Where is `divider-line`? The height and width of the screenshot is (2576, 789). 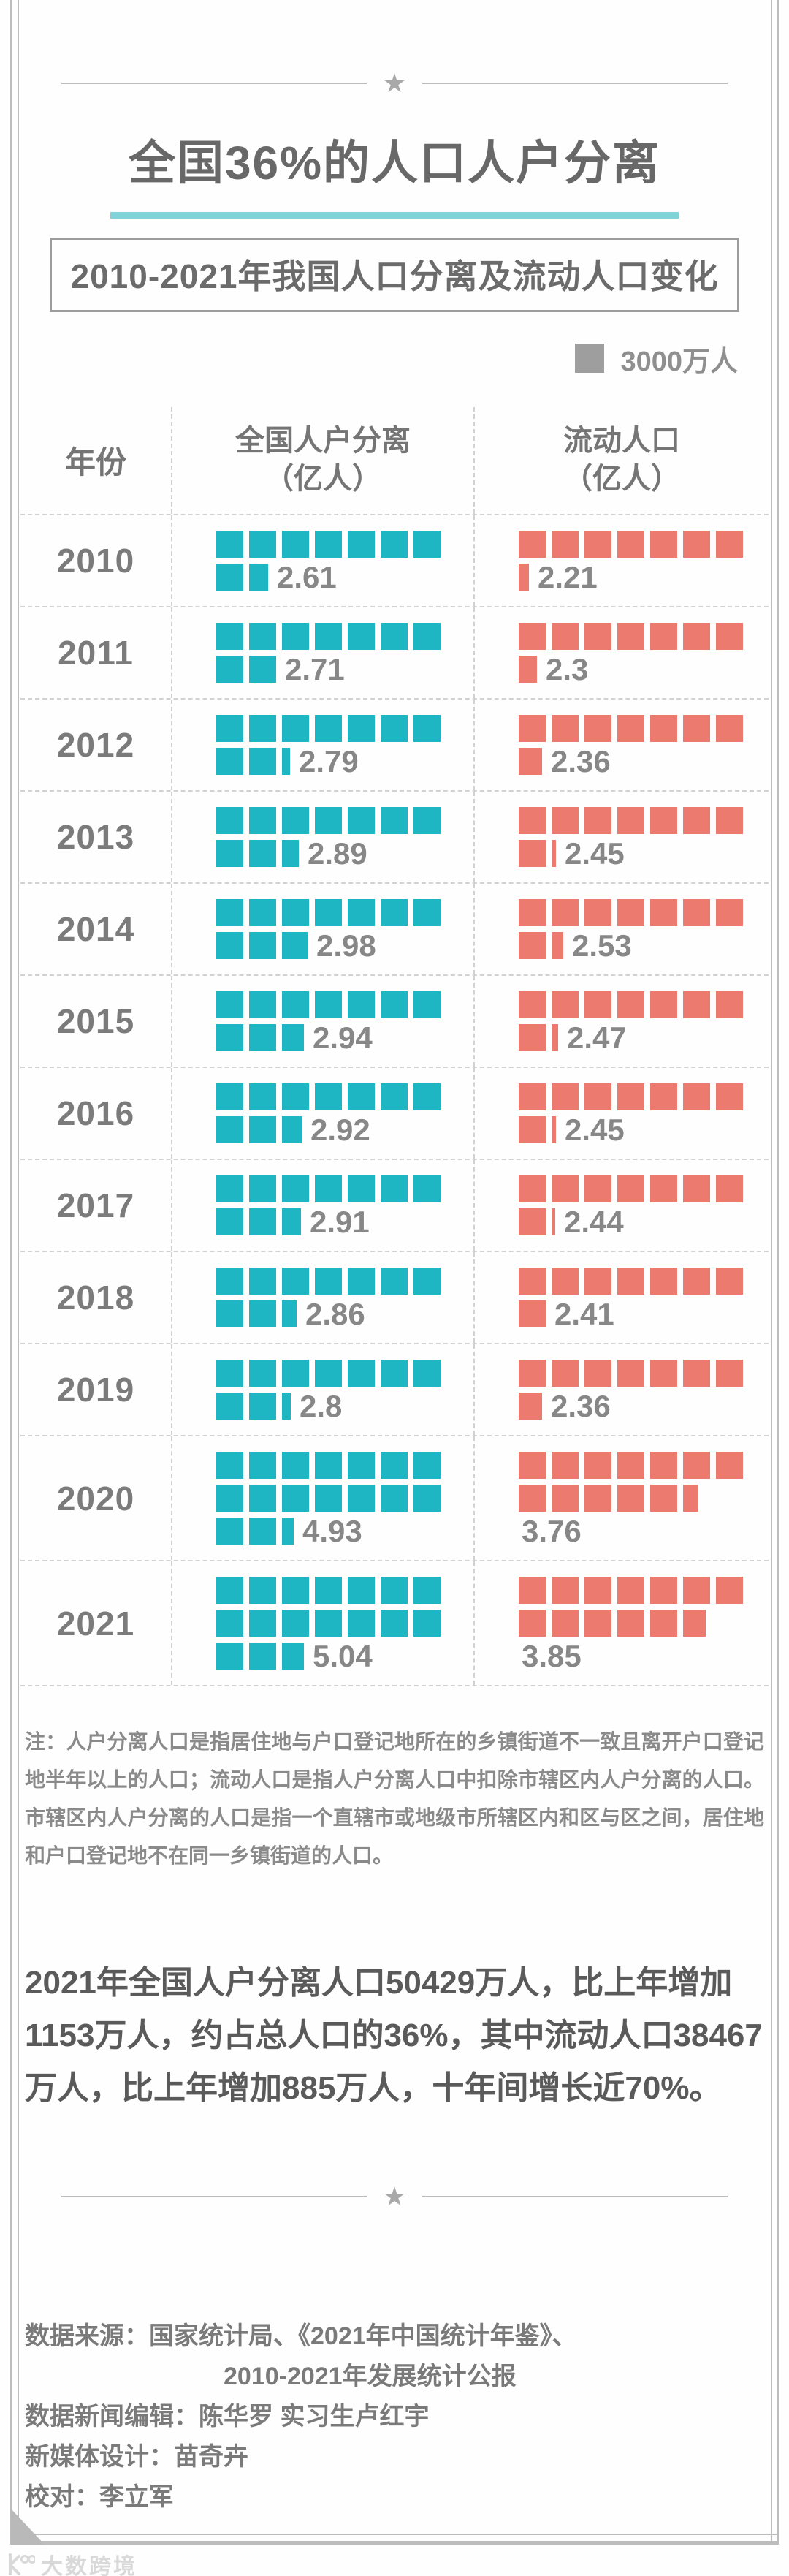 divider-line is located at coordinates (214, 2196).